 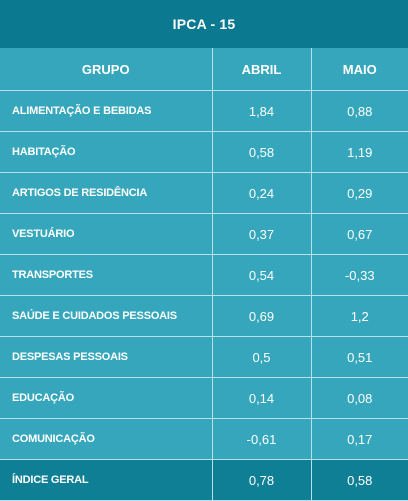 I want to click on total-group-cell: ÍNDICE GERAL, so click(x=106, y=480).